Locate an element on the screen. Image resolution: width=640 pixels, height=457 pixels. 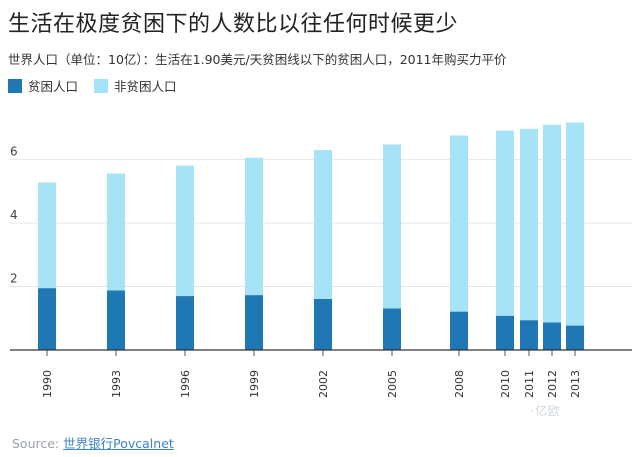
legend-item-nonpoor: 非贫困人口 is located at coordinates (135, 85).